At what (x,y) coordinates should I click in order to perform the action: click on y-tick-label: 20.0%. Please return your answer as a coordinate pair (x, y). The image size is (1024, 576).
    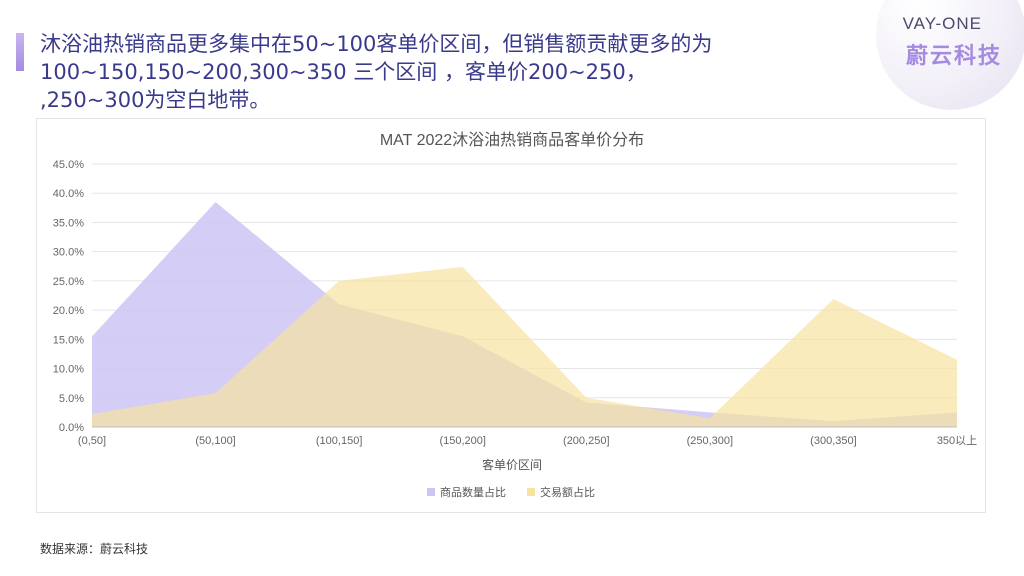
    Looking at the image, I should click on (68, 311).